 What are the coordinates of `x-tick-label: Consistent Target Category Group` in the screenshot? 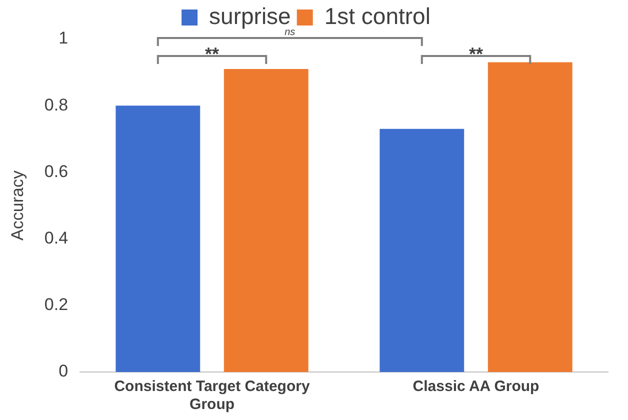 It's located at (212, 396).